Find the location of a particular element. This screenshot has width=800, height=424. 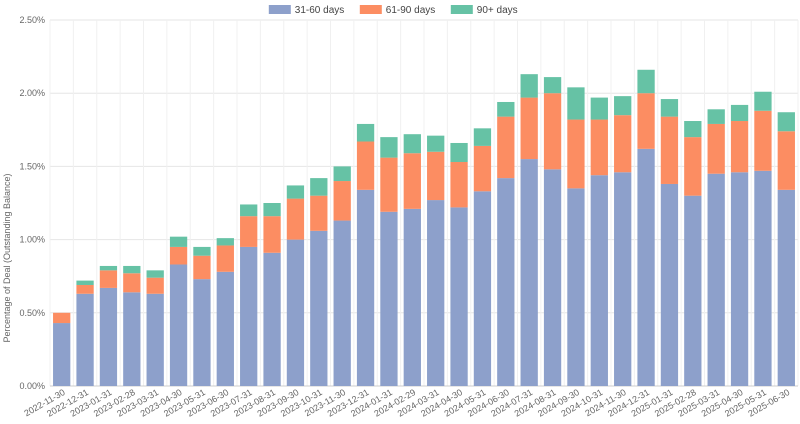

legend-label: 31-60 days is located at coordinates (319, 10).